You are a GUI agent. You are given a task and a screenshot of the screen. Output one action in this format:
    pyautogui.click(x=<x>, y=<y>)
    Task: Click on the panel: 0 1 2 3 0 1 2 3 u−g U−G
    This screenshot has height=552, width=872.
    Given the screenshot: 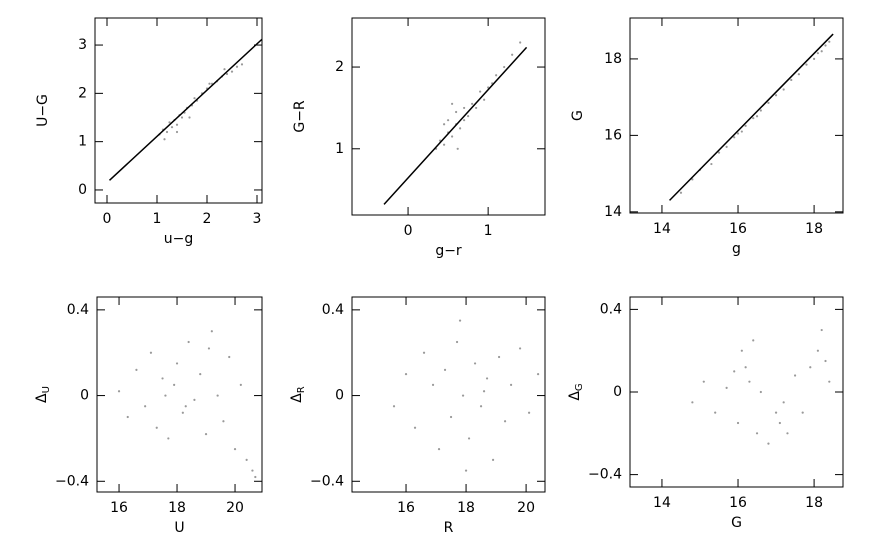 What is the action you would take?
    pyautogui.click(x=149, y=132)
    